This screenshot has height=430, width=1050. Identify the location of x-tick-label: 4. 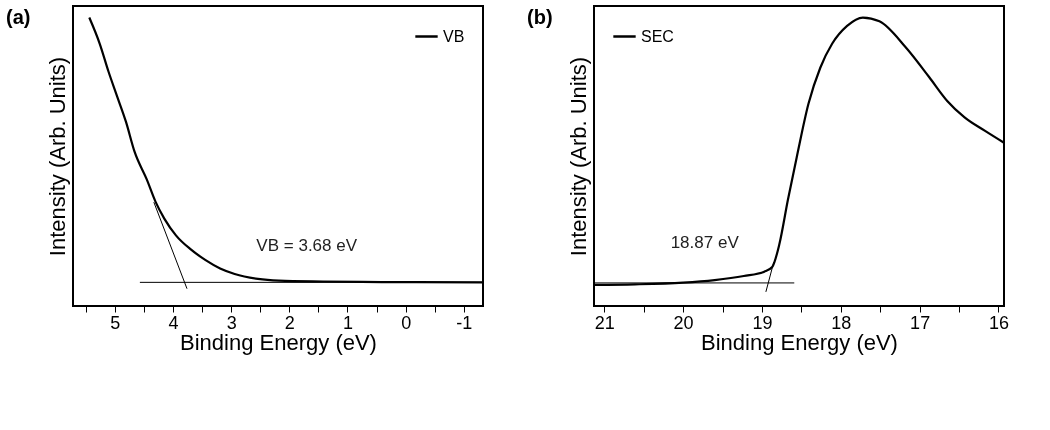
(173, 322).